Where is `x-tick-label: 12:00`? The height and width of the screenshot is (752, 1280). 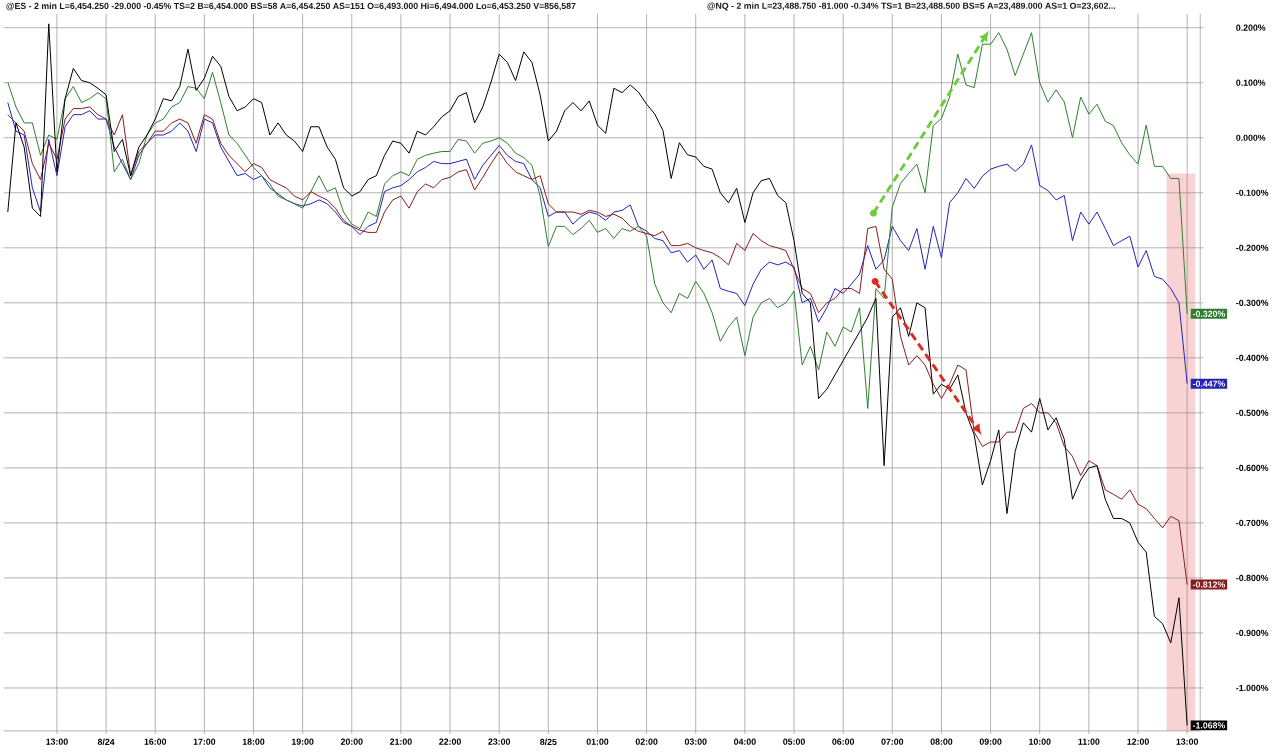
x-tick-label: 12:00 is located at coordinates (1138, 741).